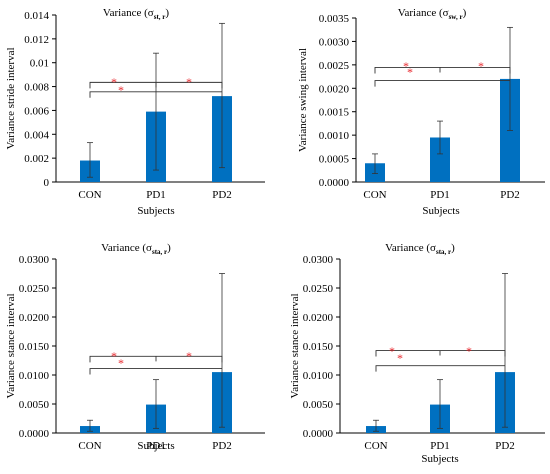 Image resolution: width=550 pixels, height=474 pixels. I want to click on y-tick-label: 0.002, so click(36, 159).